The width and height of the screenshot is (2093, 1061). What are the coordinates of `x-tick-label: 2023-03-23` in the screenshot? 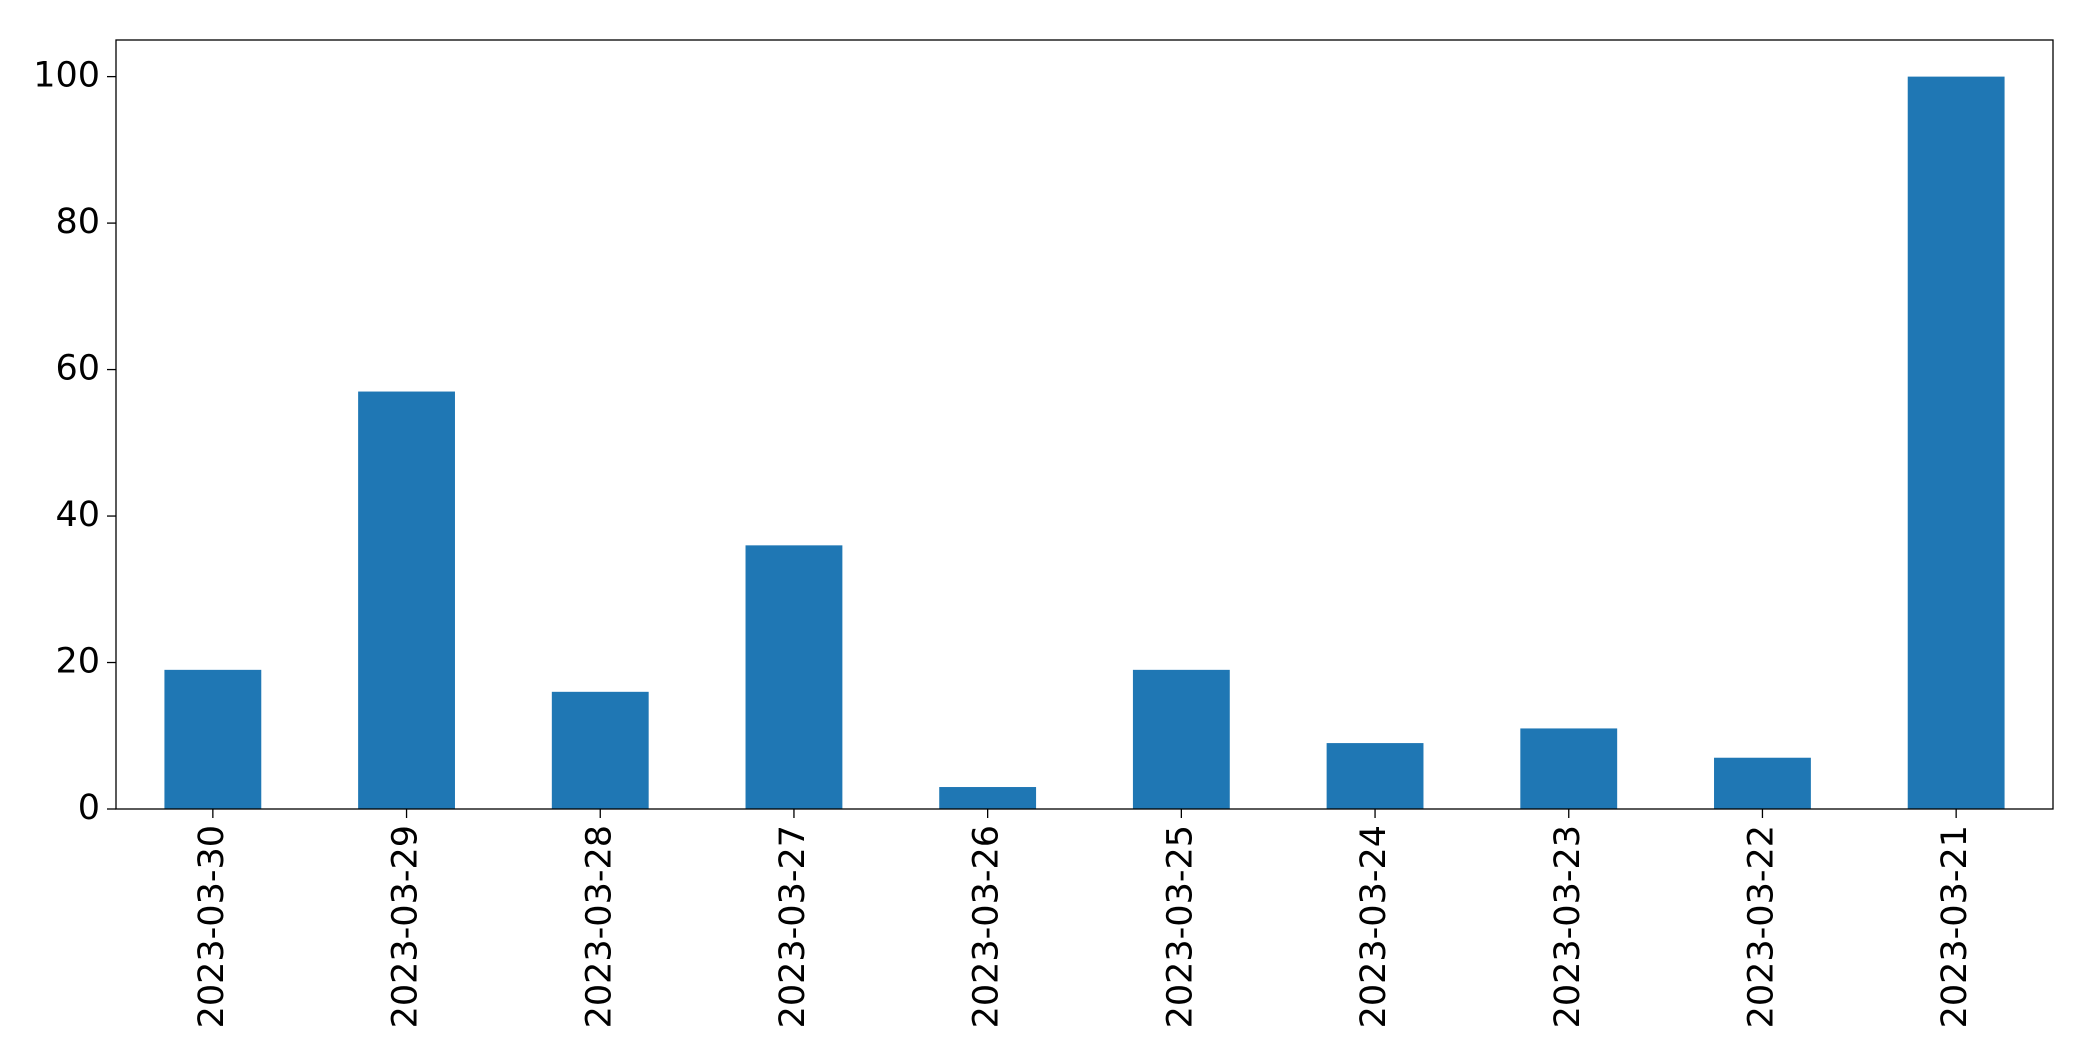 It's located at (1568, 926).